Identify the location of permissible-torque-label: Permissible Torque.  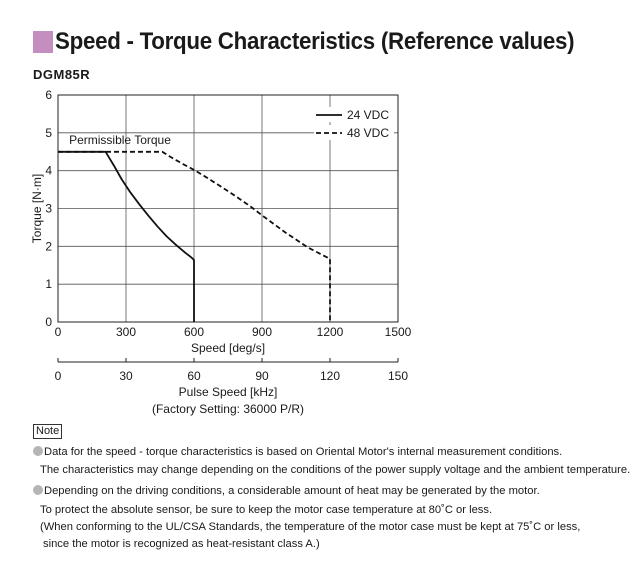
(120, 140).